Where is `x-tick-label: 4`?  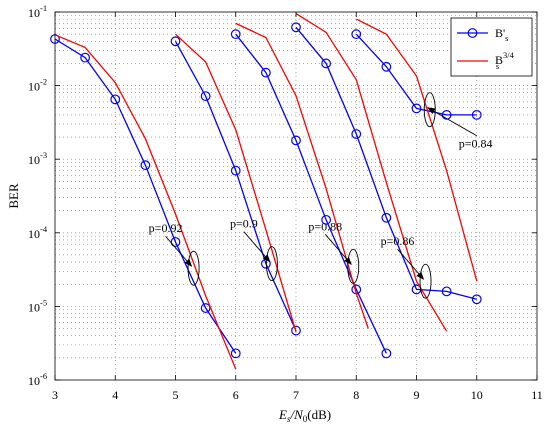 x-tick-label: 4 is located at coordinates (115, 395).